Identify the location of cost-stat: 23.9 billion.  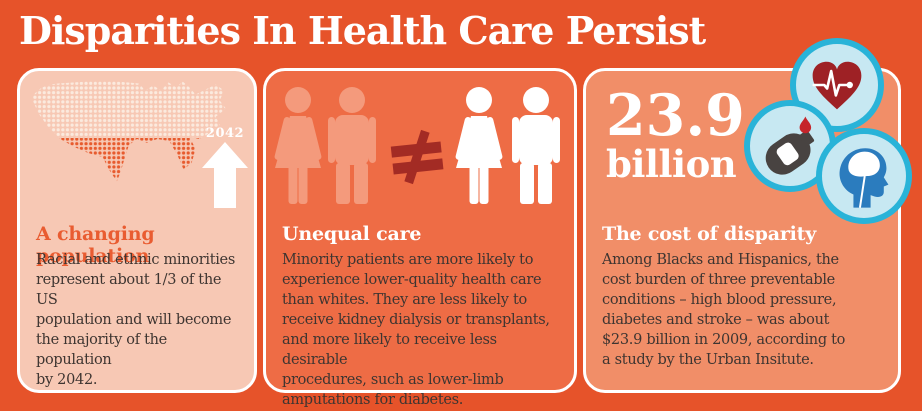
(675, 135).